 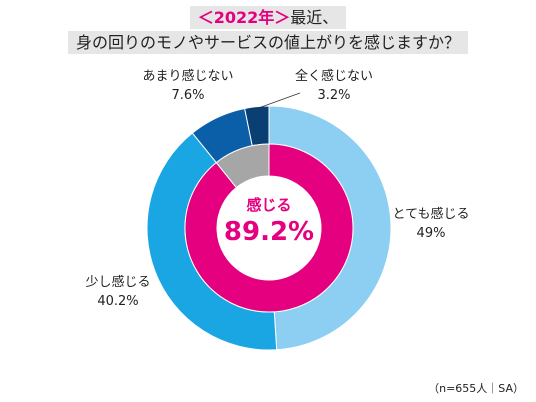 What do you see at coordinates (314, 17) in the screenshot?
I see `title-line-1-text: 最近、` at bounding box center [314, 17].